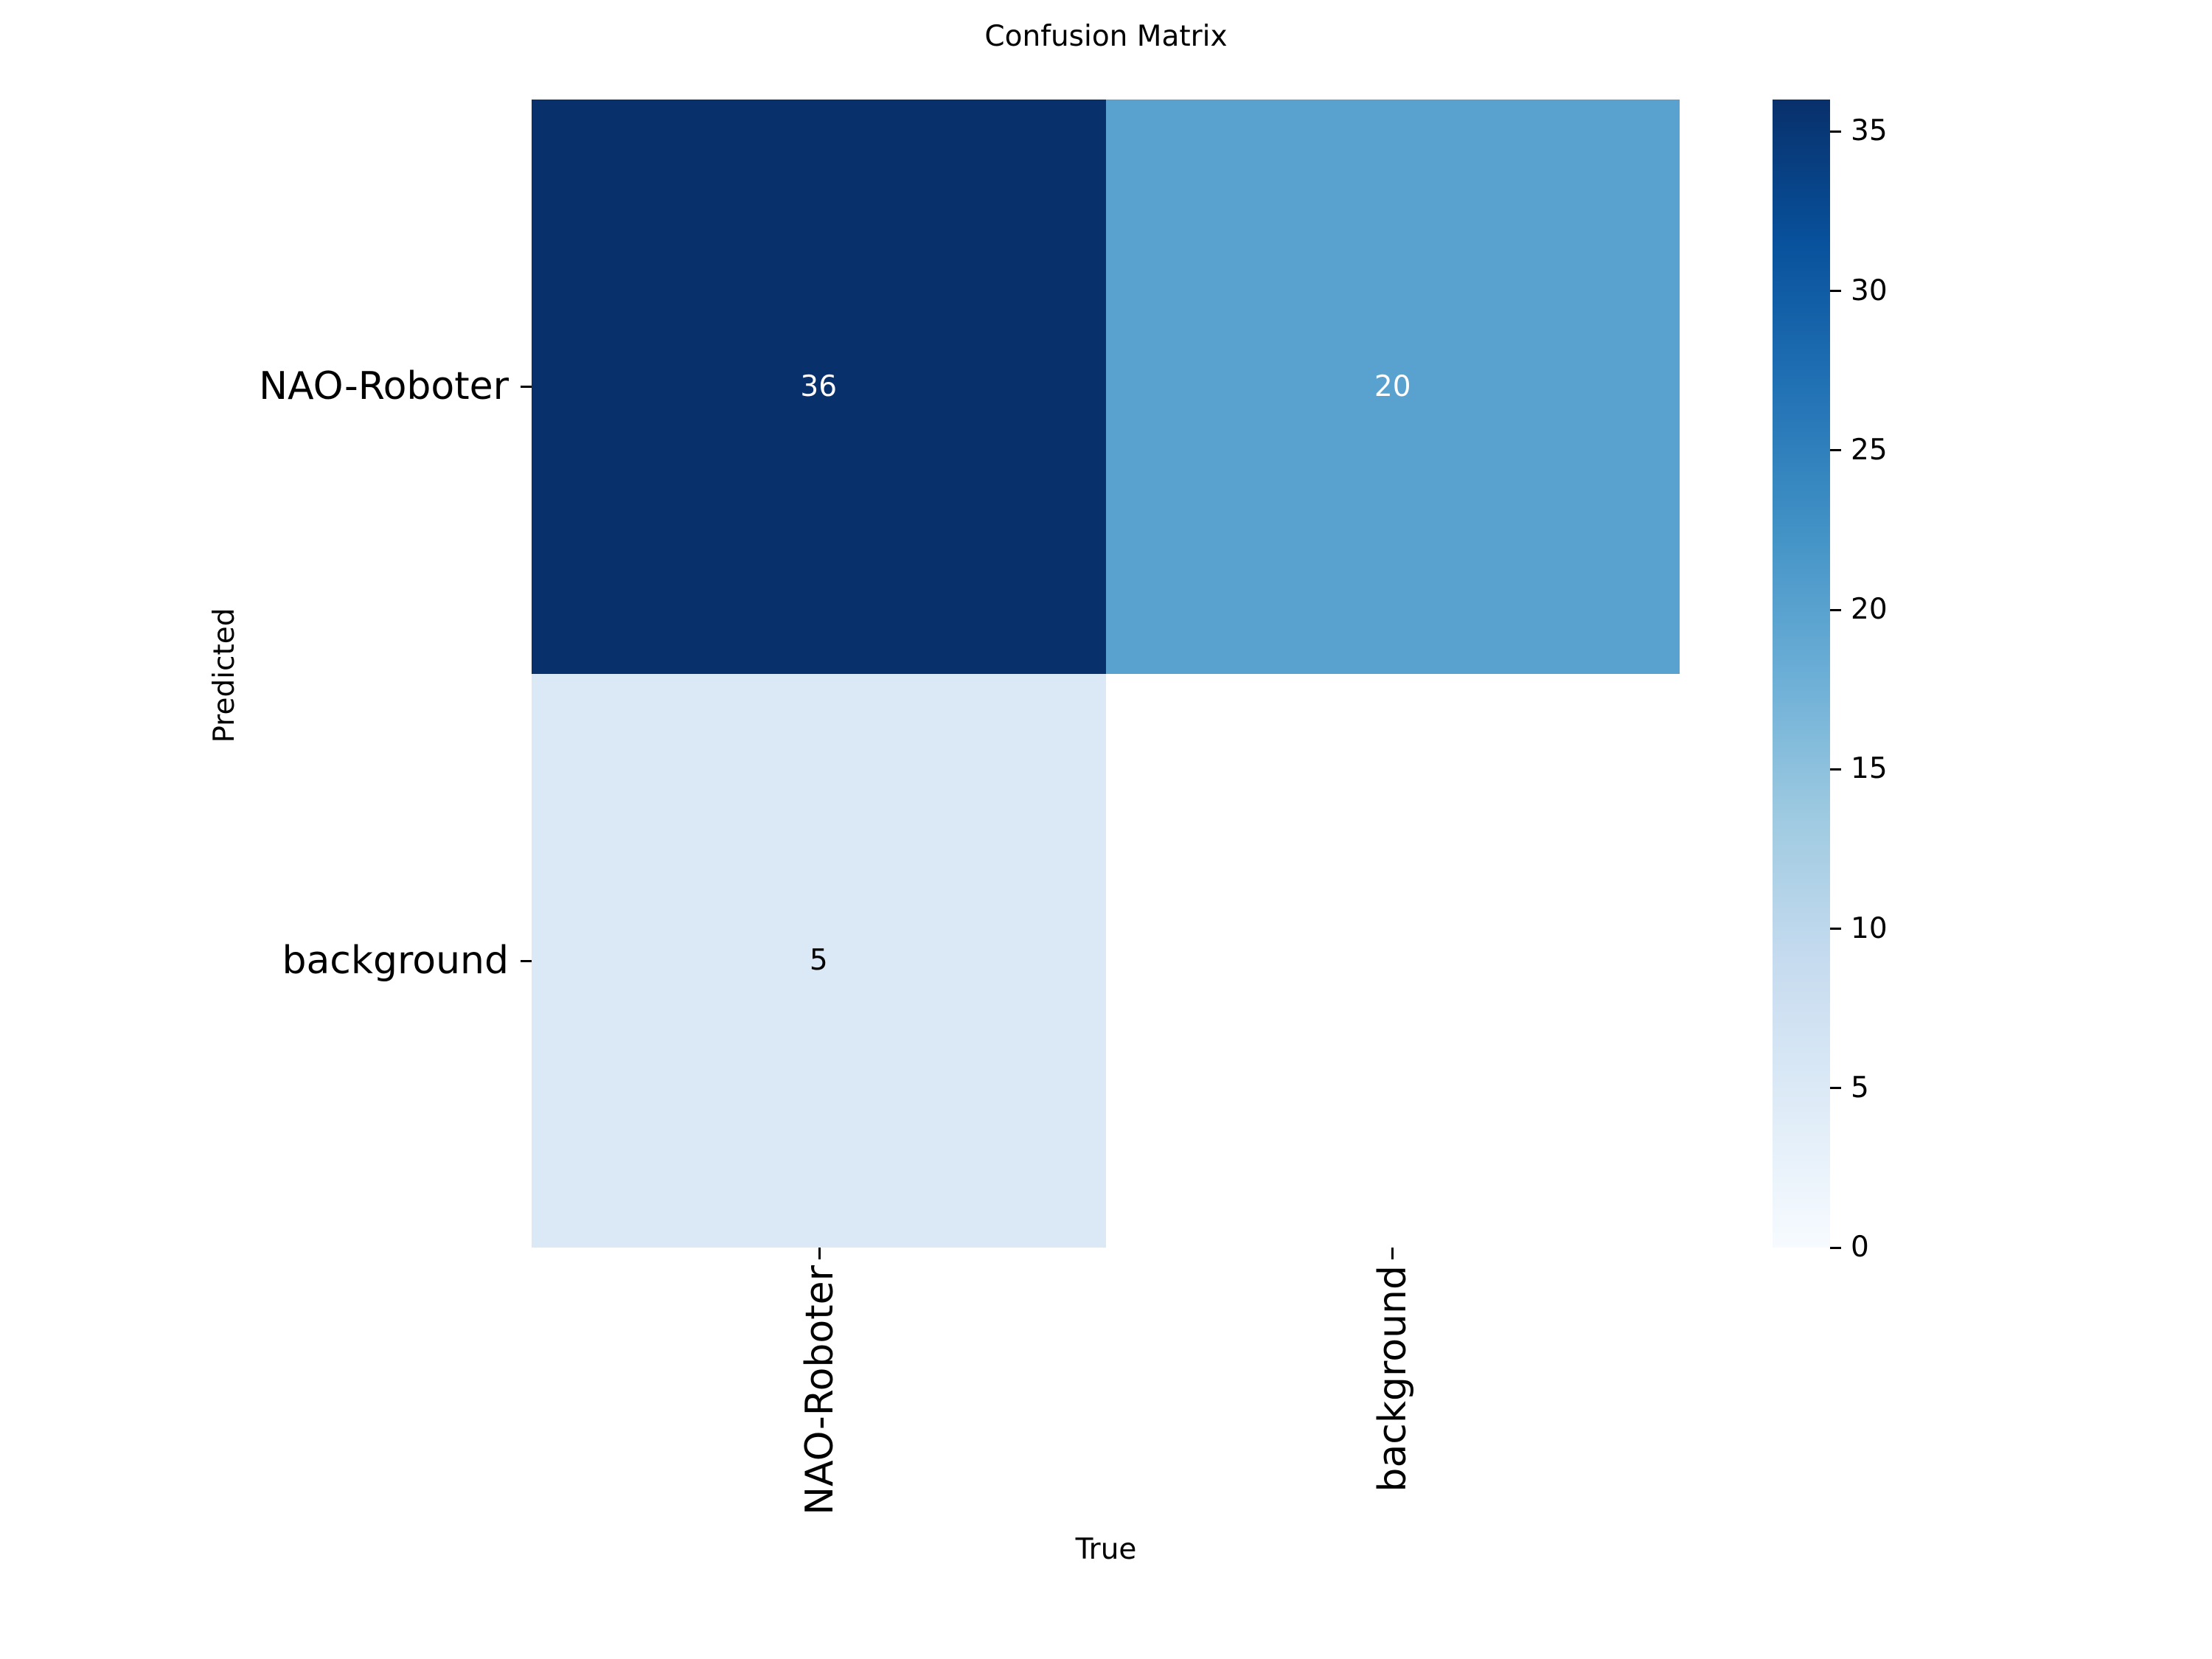  I want to click on colorbar-tick-label: 0, so click(1860, 1247).